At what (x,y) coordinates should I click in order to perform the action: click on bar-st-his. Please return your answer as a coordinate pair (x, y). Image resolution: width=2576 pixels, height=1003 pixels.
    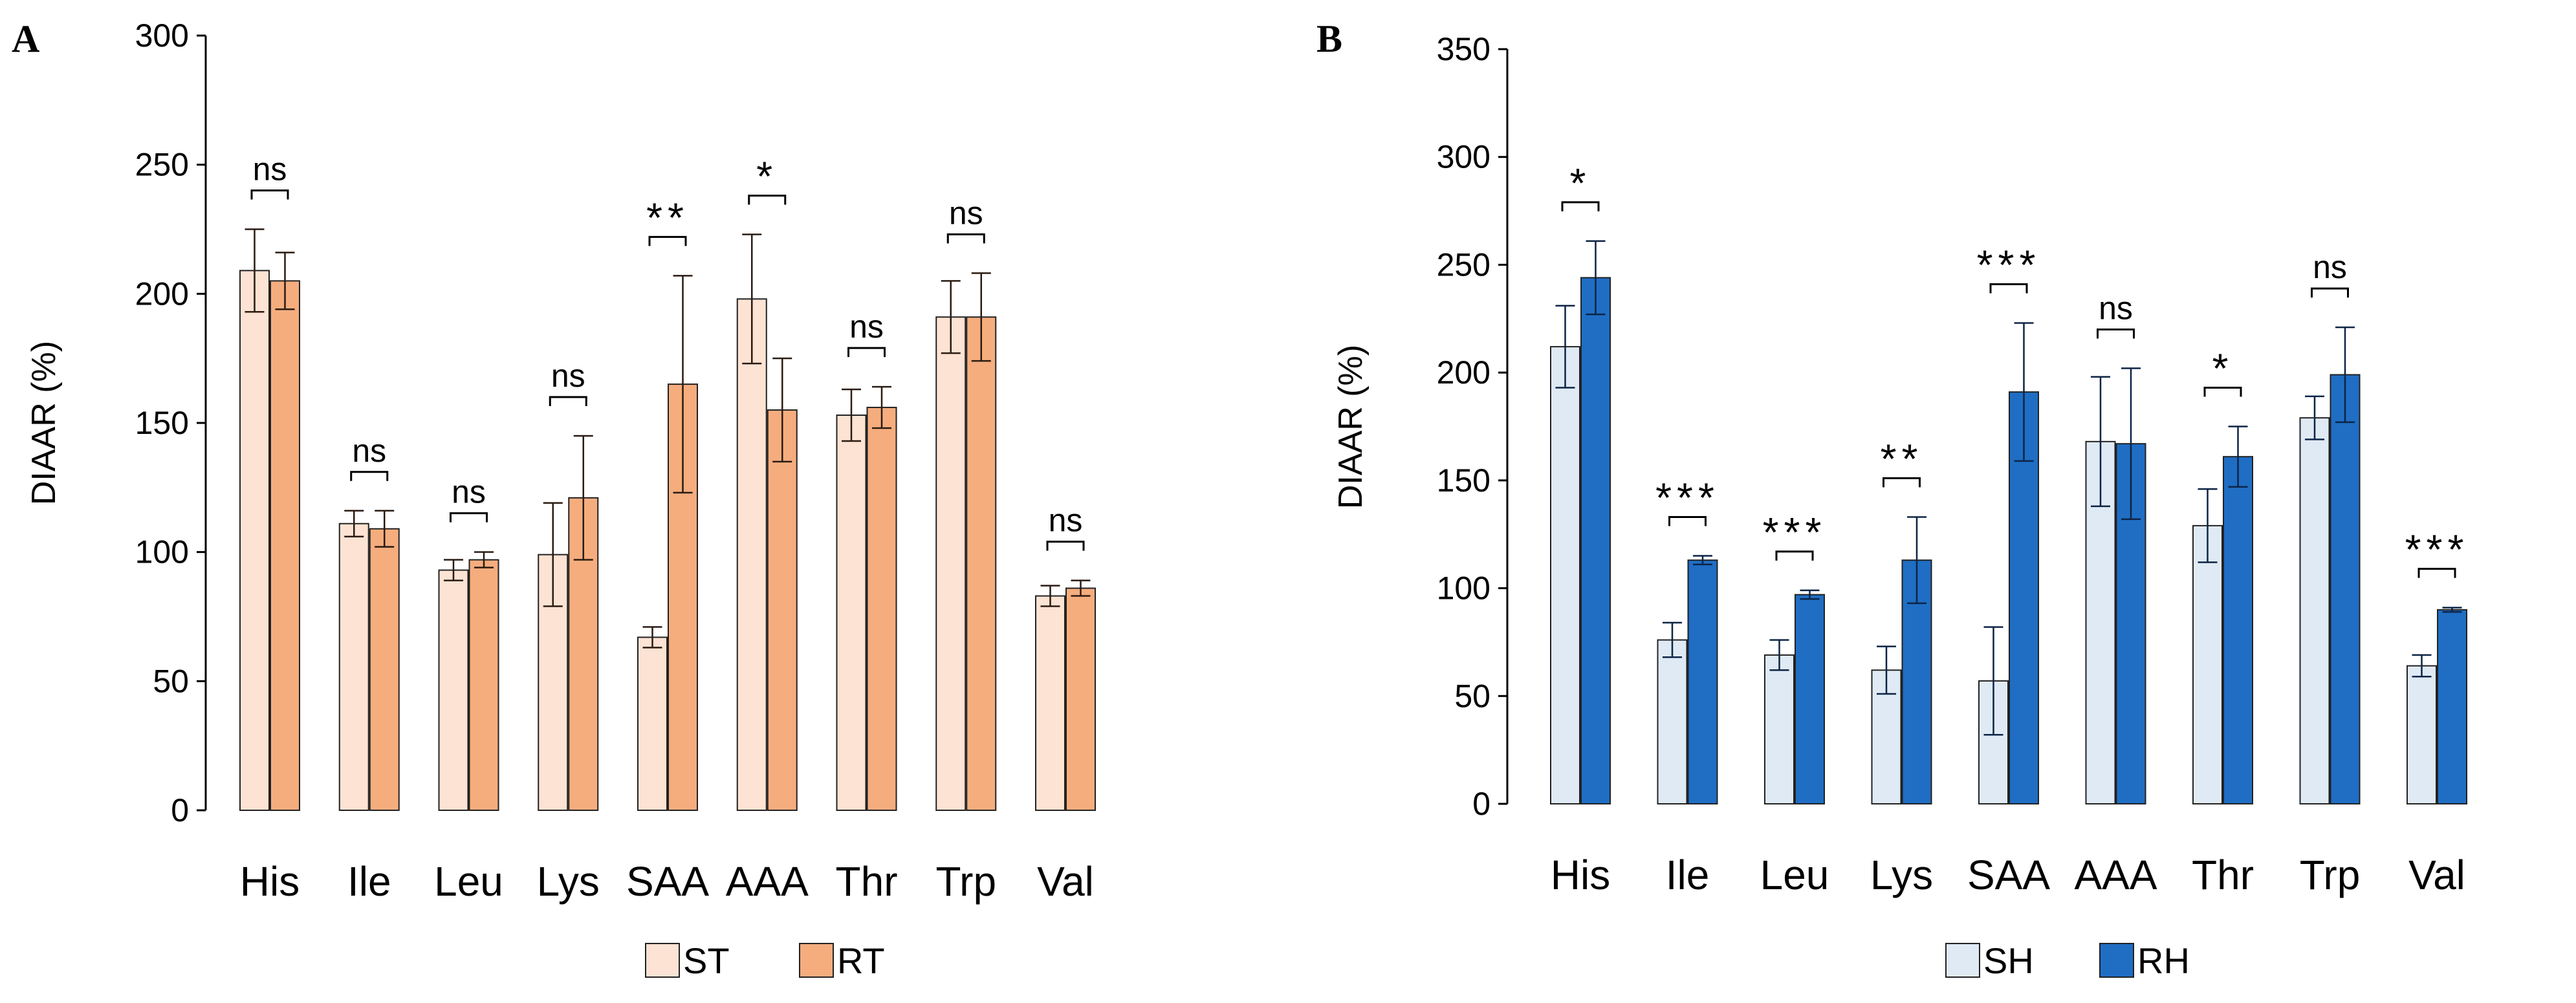
    Looking at the image, I should click on (254, 541).